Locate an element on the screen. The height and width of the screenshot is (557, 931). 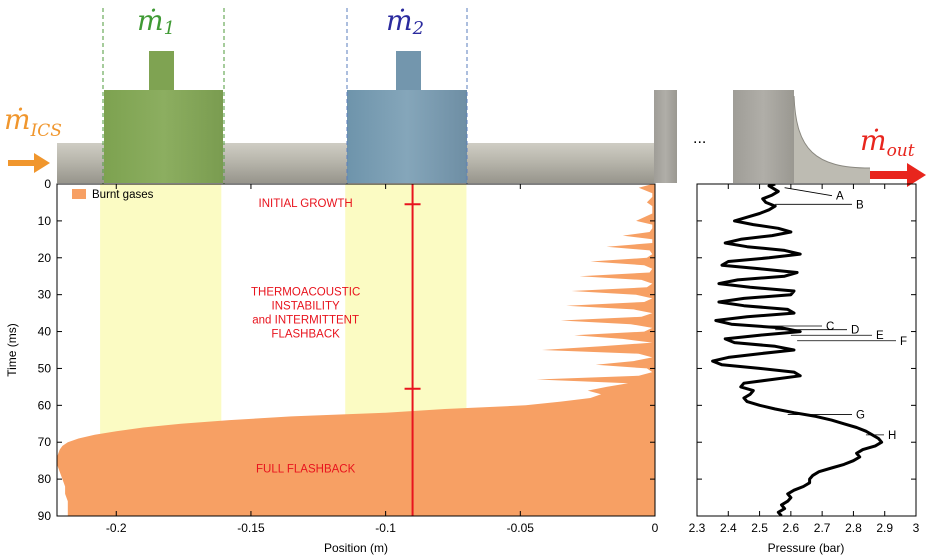
injector-2-sub: 2 is located at coordinates (418, 28).